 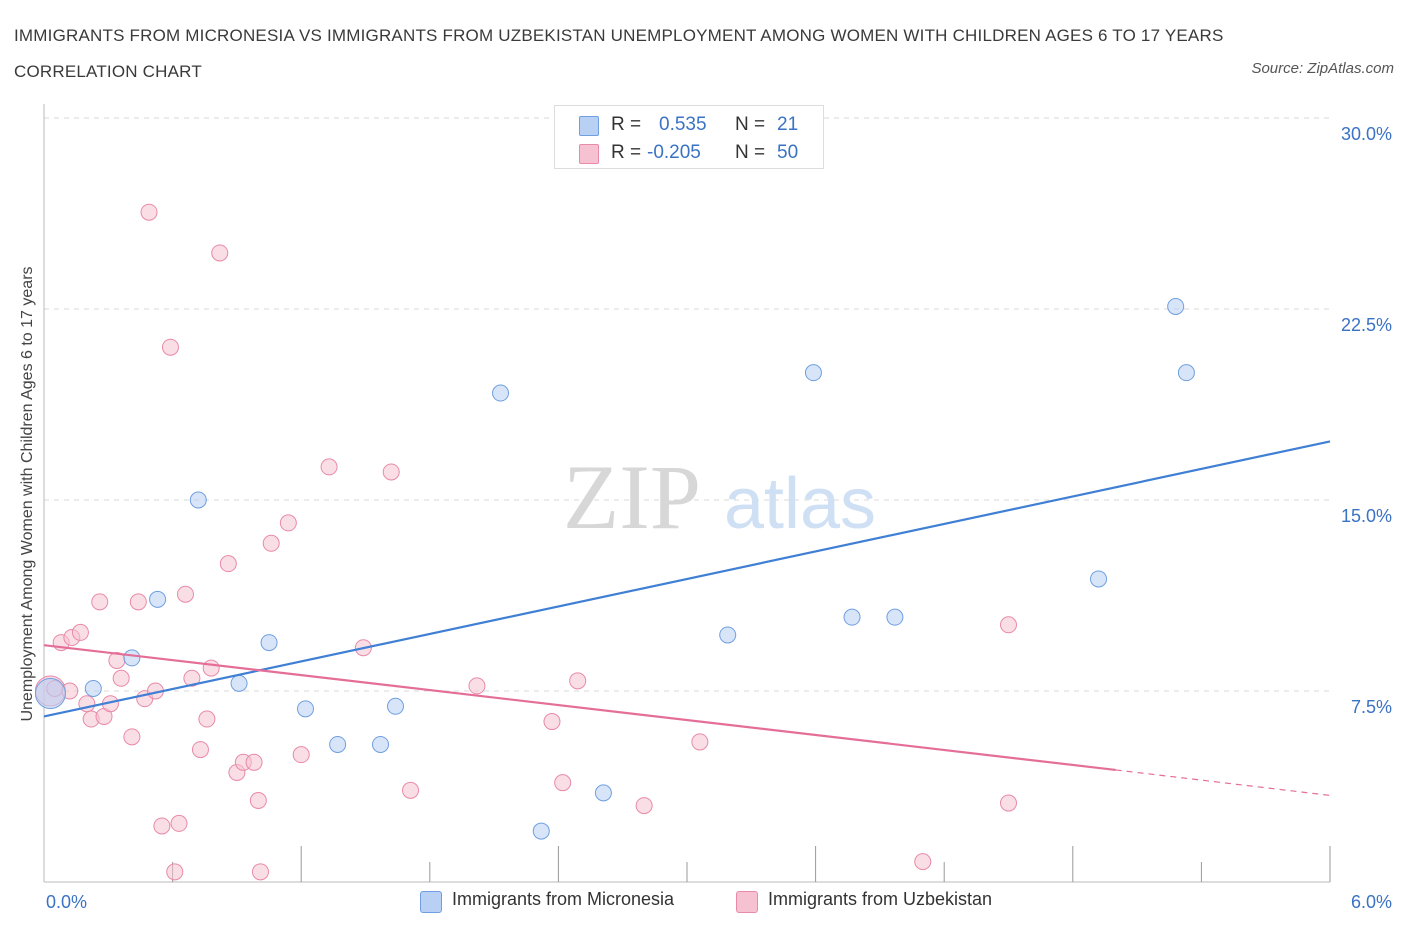 What do you see at coordinates (66, 902) in the screenshot?
I see `x-tick-label: 0.0%` at bounding box center [66, 902].